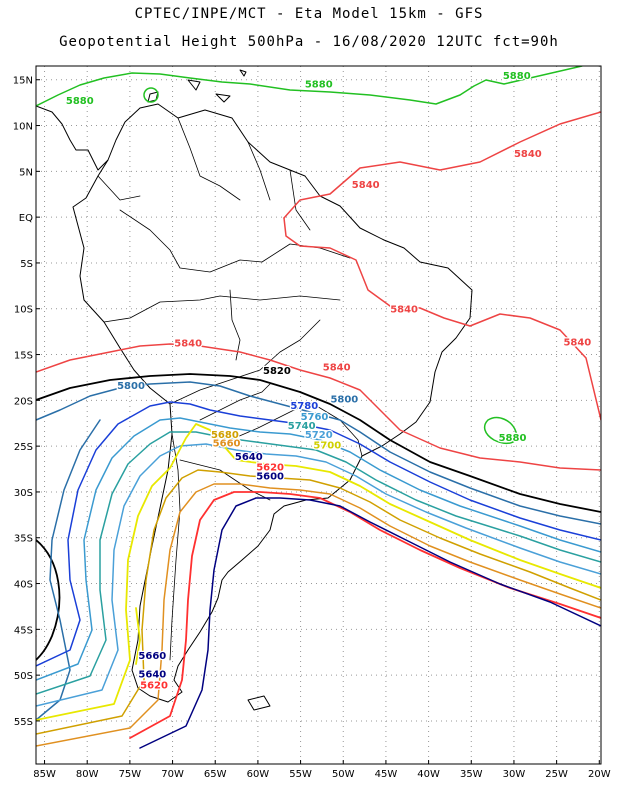 The height and width of the screenshot is (800, 618). Describe the element at coordinates (26, 218) in the screenshot. I see `lat-tick-label: EQ` at that location.